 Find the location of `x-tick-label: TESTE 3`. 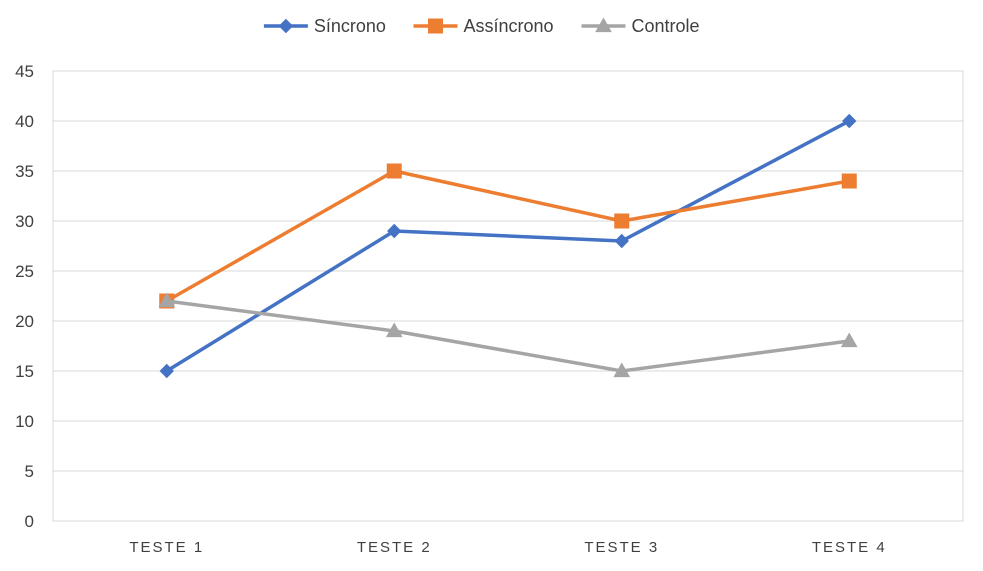

x-tick-label: TESTE 3 is located at coordinates (621, 547).